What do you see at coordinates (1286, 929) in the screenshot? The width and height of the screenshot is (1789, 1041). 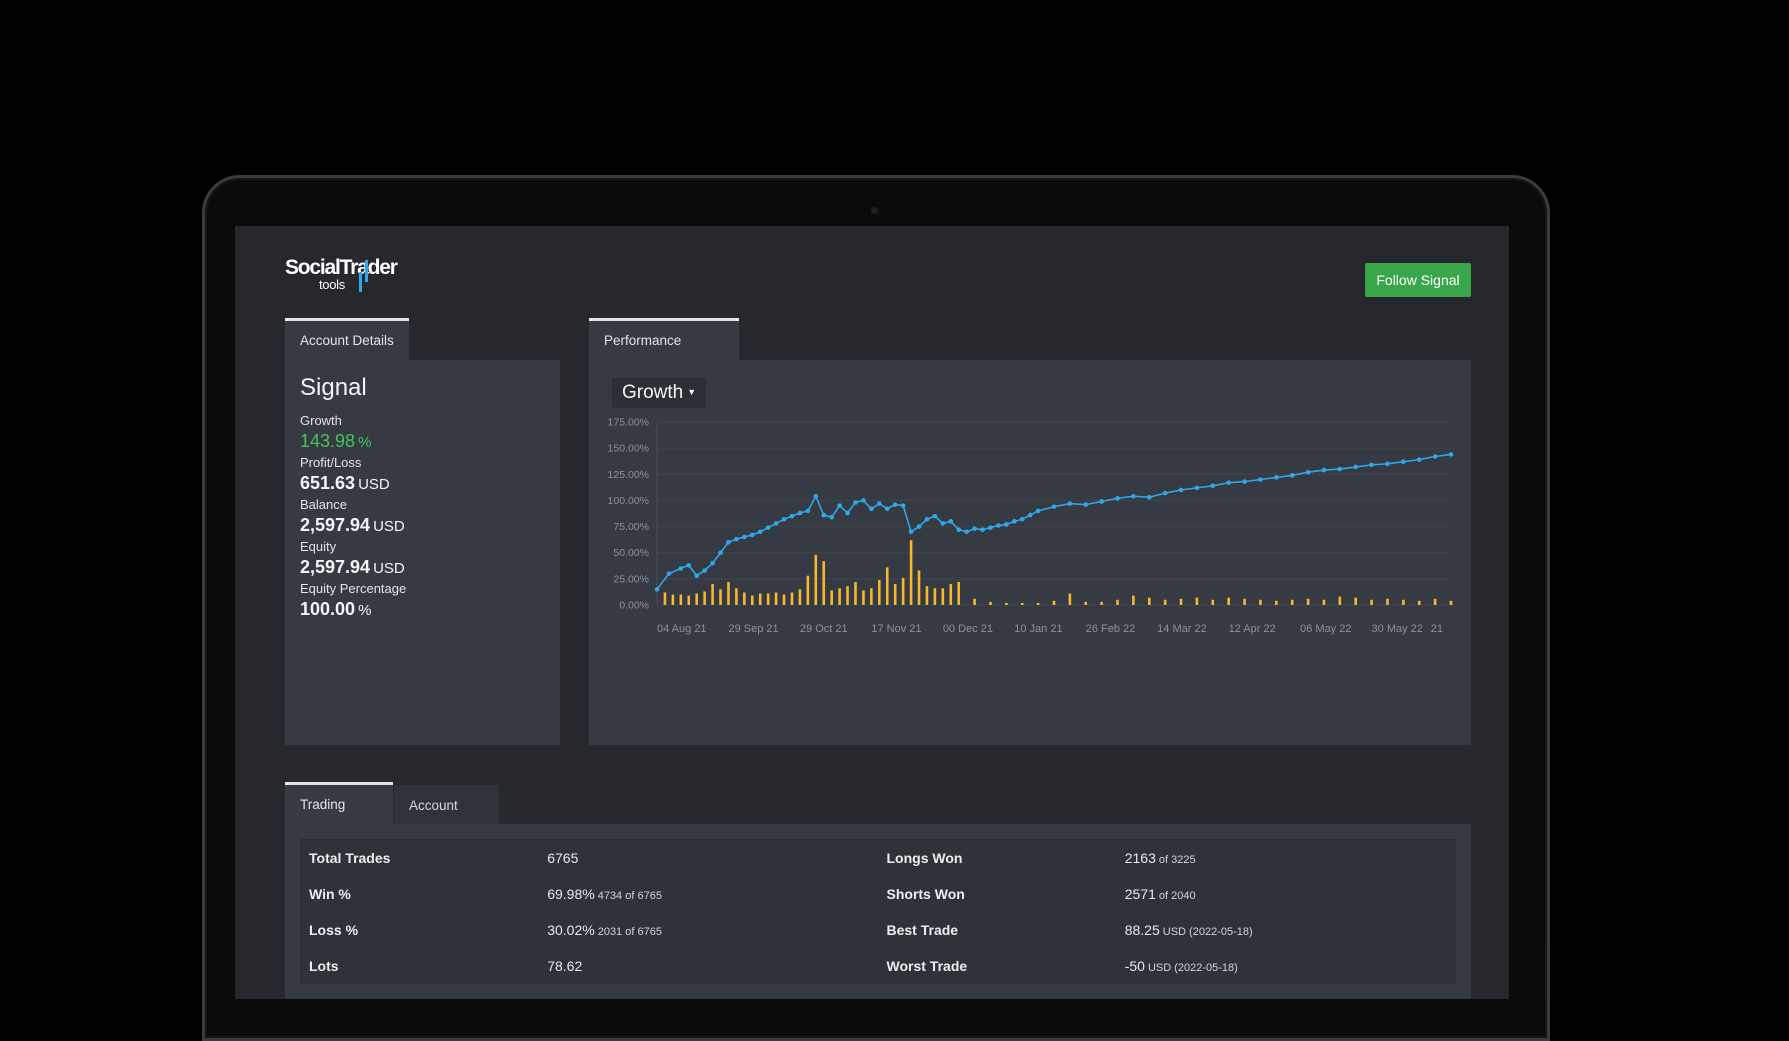 I see `stat-value: 88.25 USD (2022-05-18)` at bounding box center [1286, 929].